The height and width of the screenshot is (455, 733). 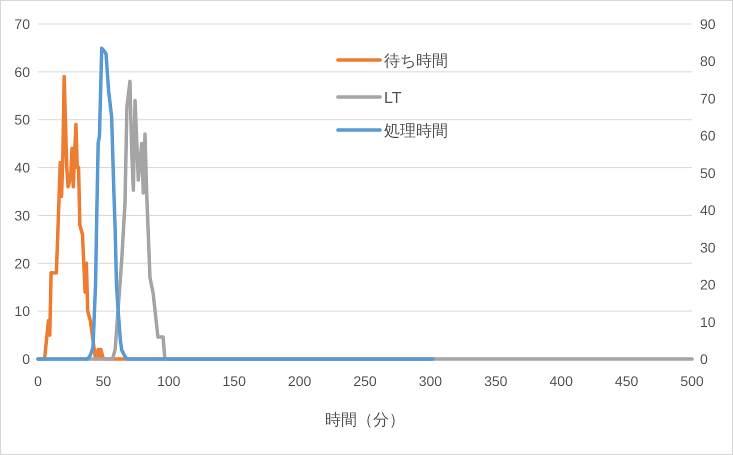 What do you see at coordinates (22, 168) in the screenshot?
I see `y-tick-label: 40` at bounding box center [22, 168].